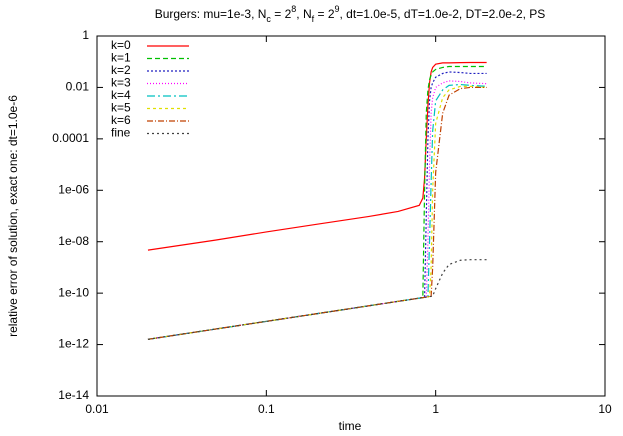 The image size is (623, 436). Describe the element at coordinates (121, 120) in the screenshot. I see `legend-label: k=6` at that location.